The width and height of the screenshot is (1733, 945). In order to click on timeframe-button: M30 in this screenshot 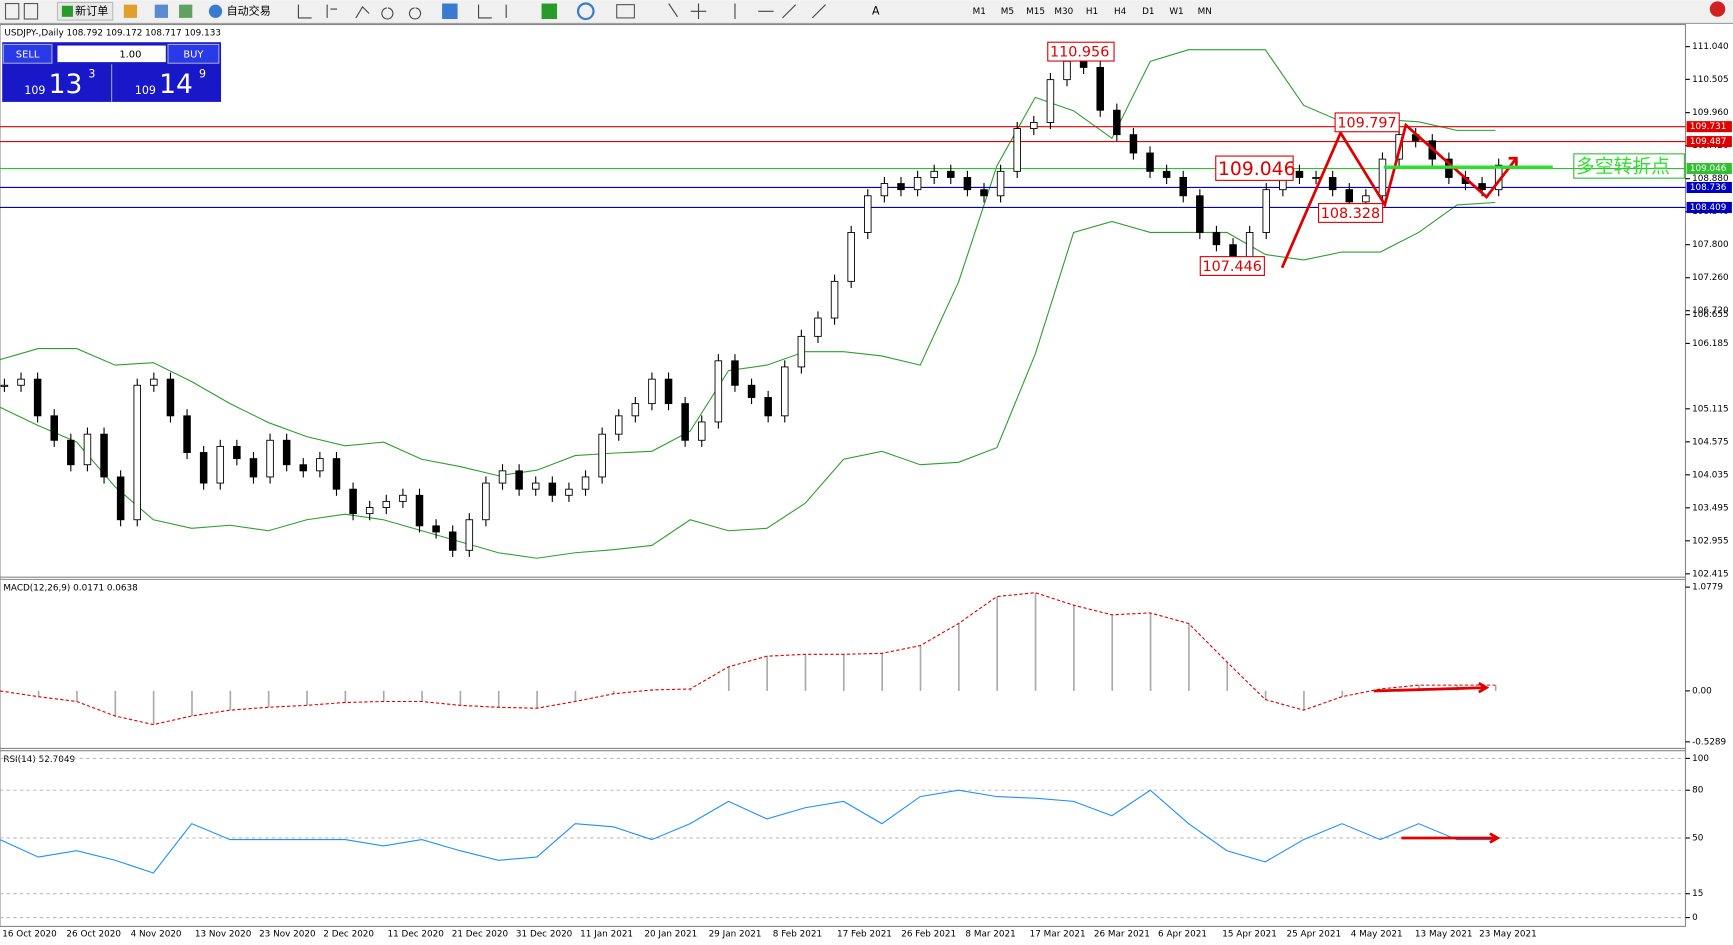, I will do `click(1063, 12)`.